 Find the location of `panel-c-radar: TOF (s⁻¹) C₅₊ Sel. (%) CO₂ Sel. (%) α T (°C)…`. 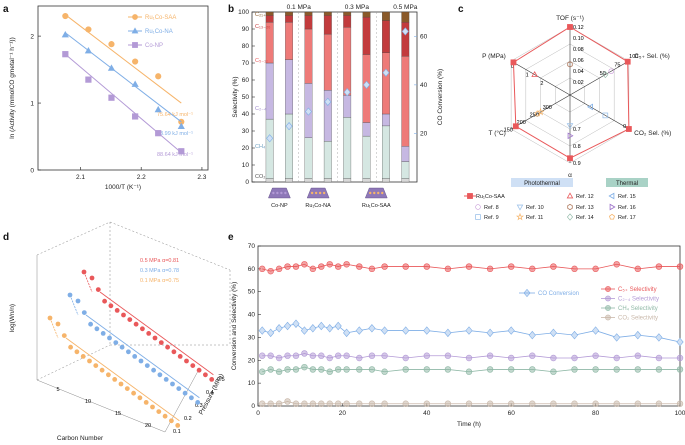

panel-c-radar: TOF (s⁻¹) C₅₊ Sel. (%) CO₂ Sel. (%) α T (°C)… is located at coordinates (567, 118).